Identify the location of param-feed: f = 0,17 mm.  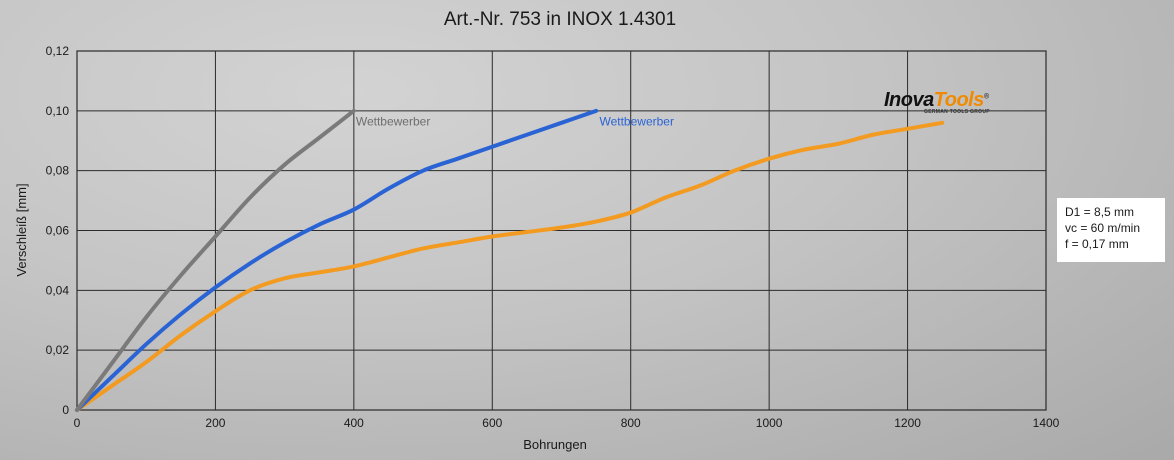
(1097, 244).